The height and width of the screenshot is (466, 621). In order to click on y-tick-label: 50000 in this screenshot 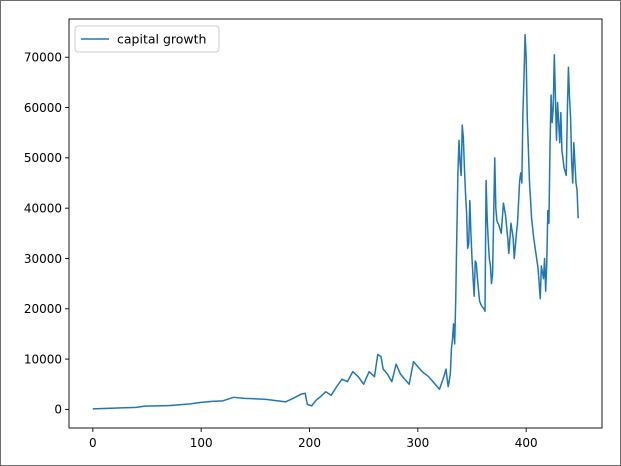, I will do `click(43, 158)`.